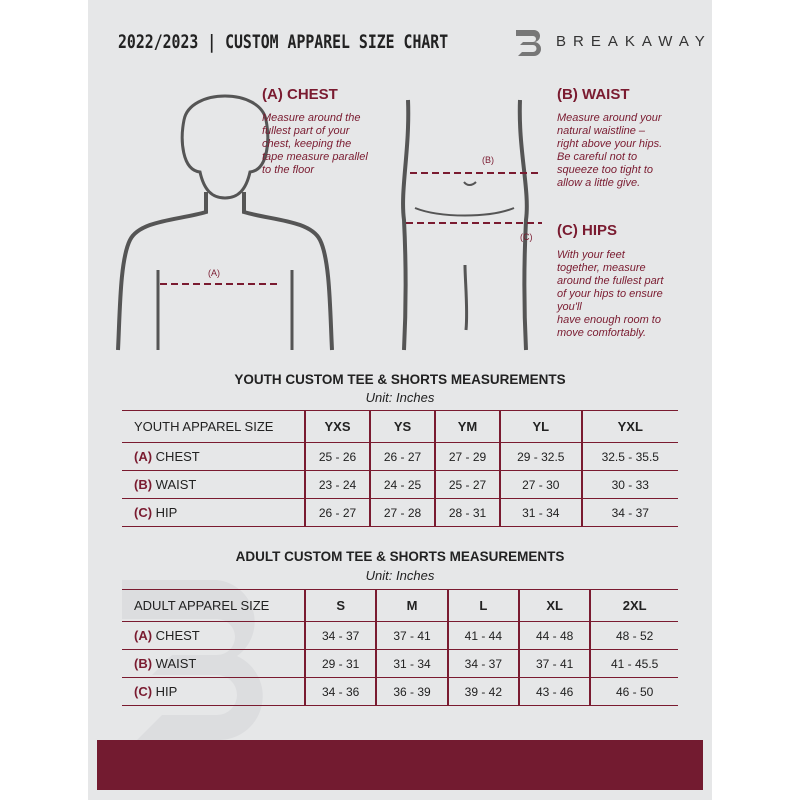  I want to click on table-cell: 25 - 27, so click(468, 484).